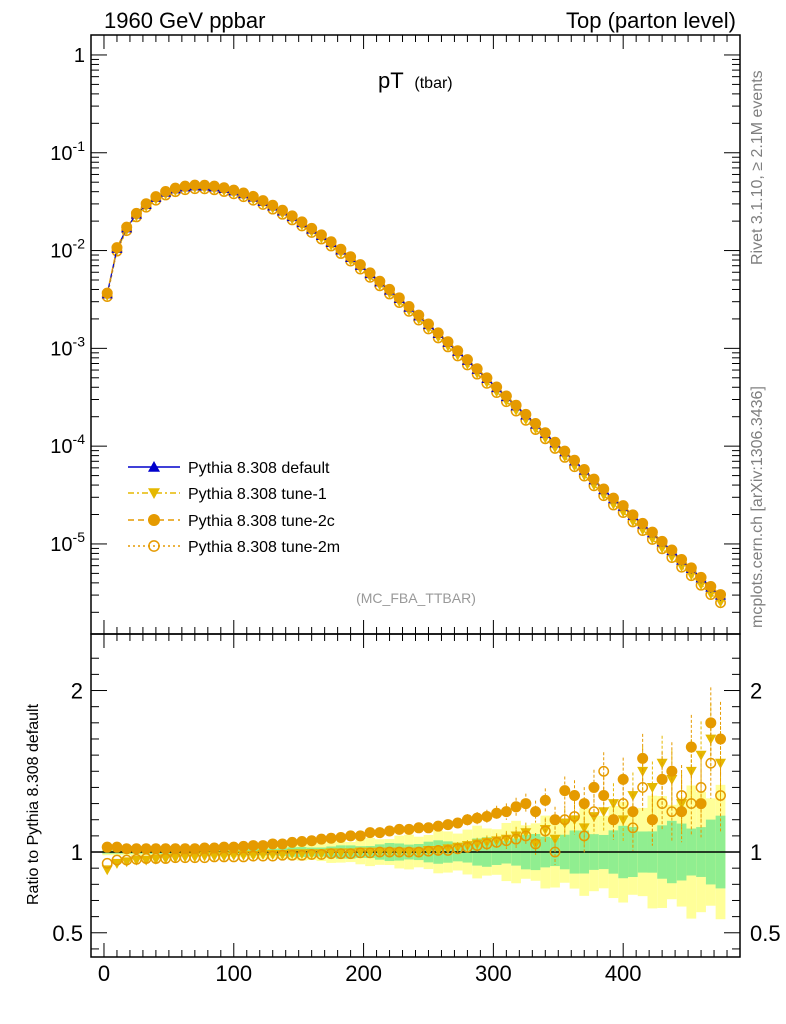  Describe the element at coordinates (390, 80) in the screenshot. I see `main-title-text: pT` at that location.